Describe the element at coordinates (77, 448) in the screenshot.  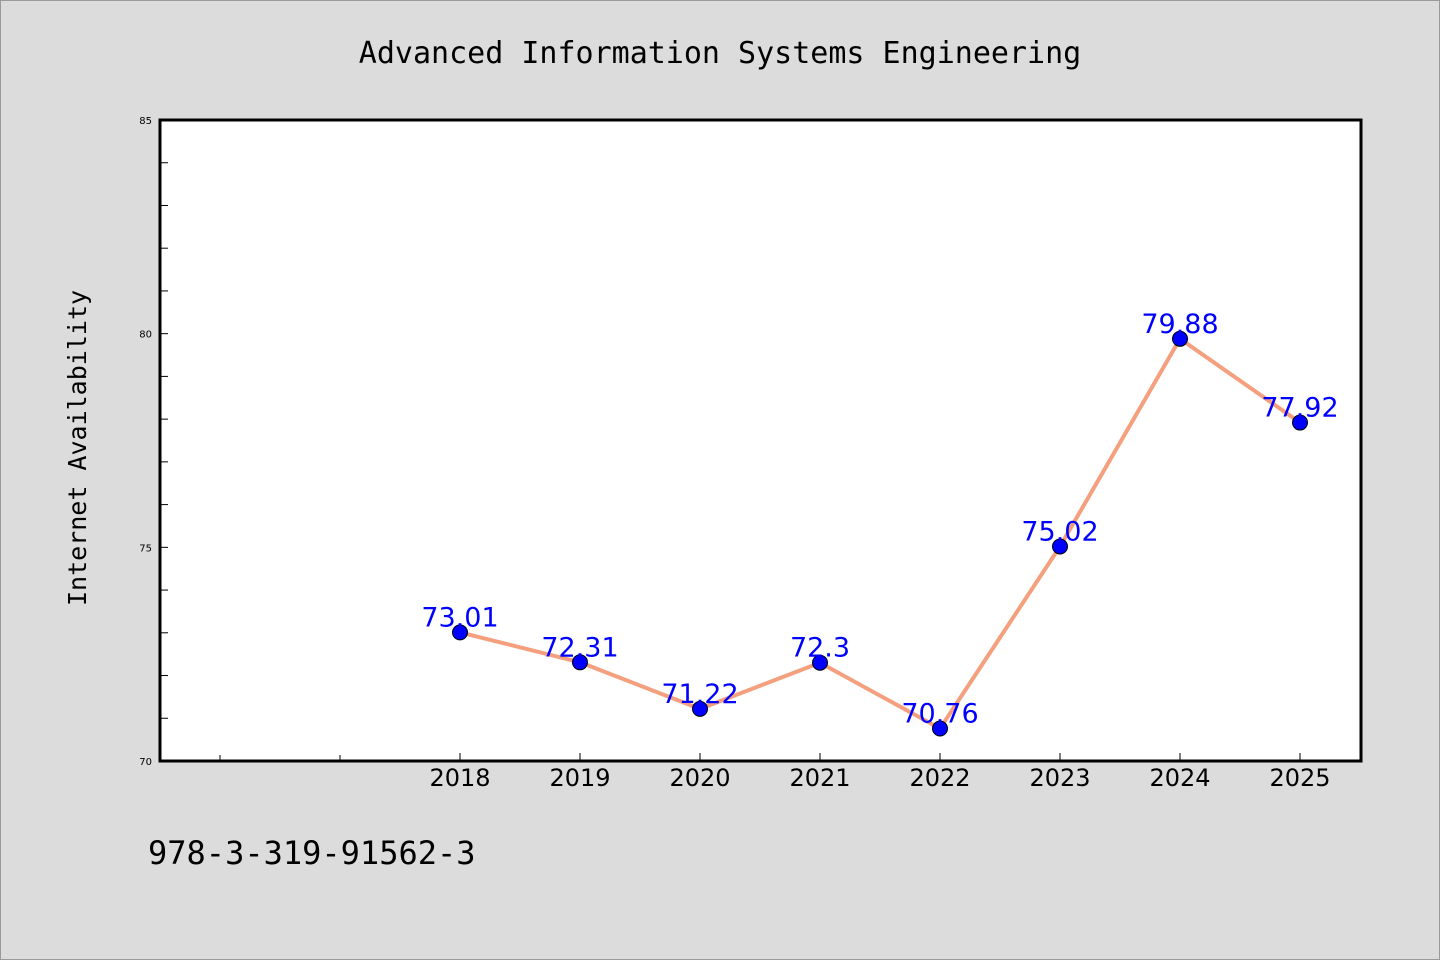
I see `y-axis-label: Internet Availability` at that location.